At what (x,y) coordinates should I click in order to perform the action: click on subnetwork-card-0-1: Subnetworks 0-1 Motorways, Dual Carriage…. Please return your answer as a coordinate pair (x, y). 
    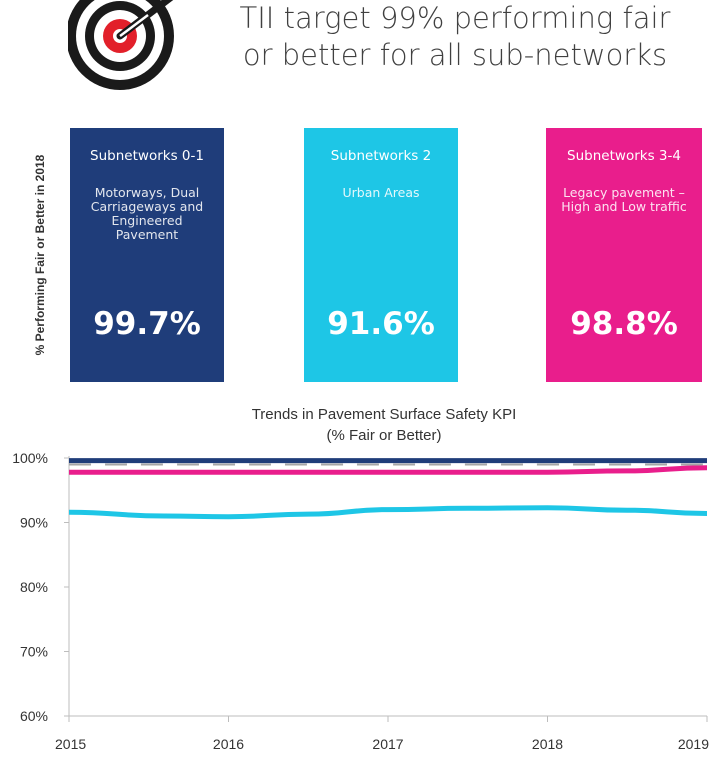
    Looking at the image, I should click on (147, 255).